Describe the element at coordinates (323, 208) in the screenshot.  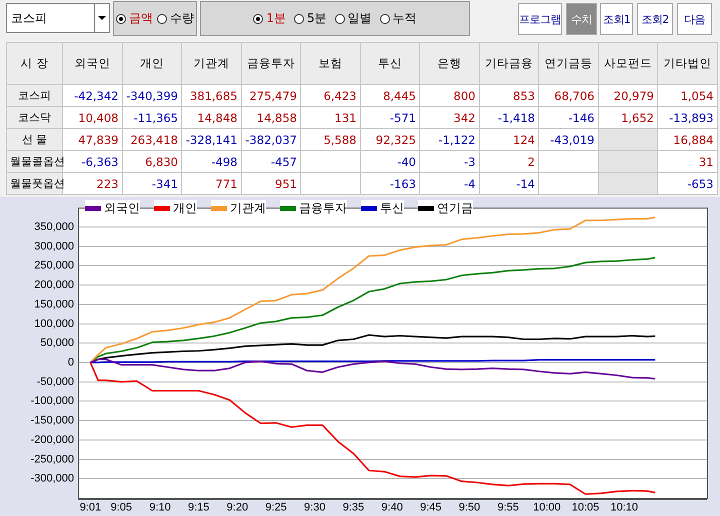
I see `legend-label: 금융투자` at that location.